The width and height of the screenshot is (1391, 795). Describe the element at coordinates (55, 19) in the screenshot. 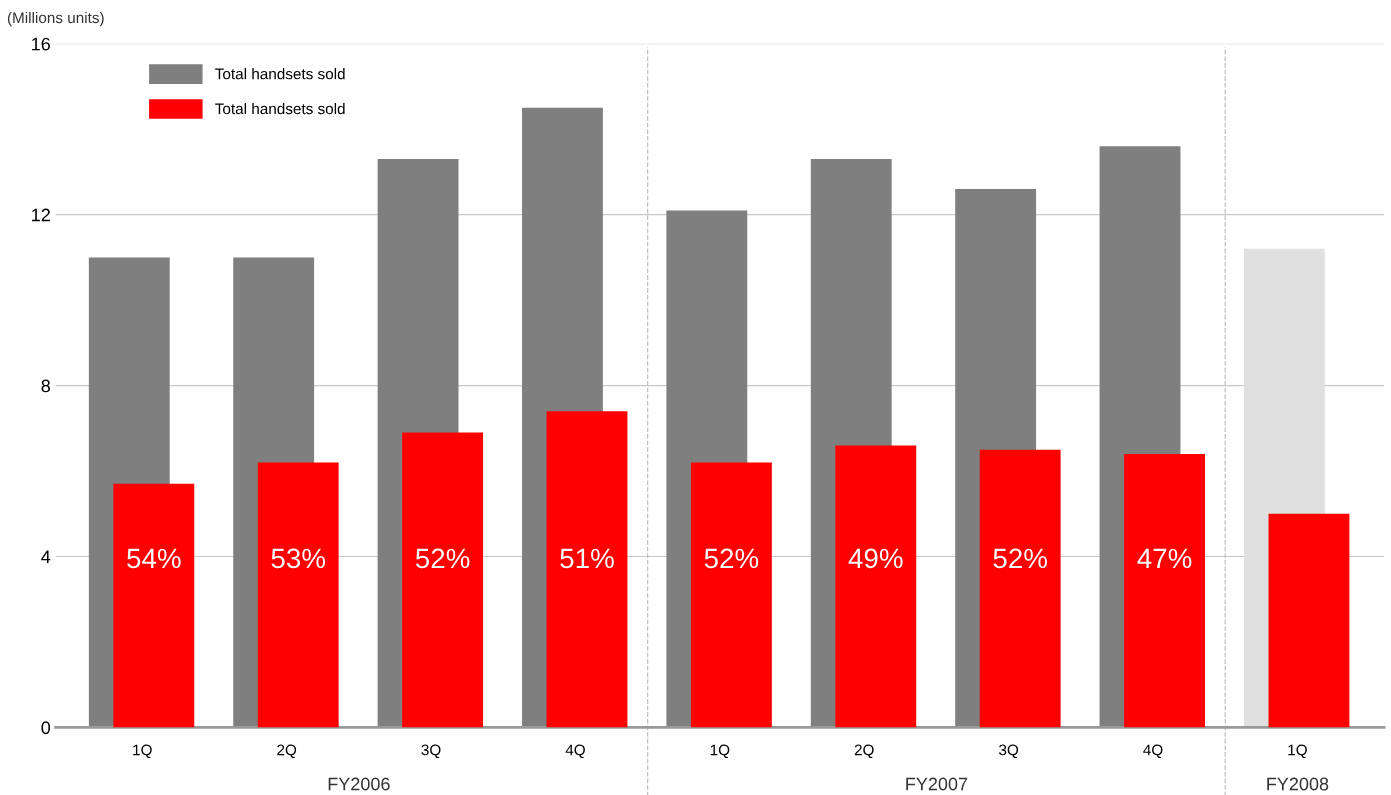

I see `y-axis-title: (Millions units)` at that location.